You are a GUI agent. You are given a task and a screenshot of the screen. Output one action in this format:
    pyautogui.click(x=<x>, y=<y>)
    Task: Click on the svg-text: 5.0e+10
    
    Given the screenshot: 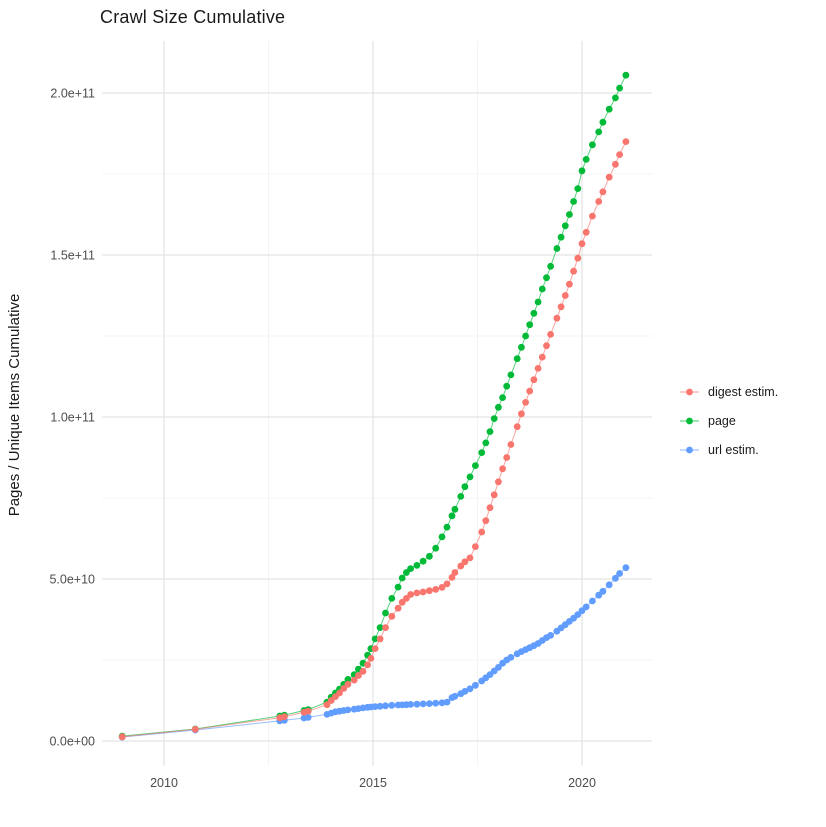 What is the action you would take?
    pyautogui.click(x=72, y=579)
    